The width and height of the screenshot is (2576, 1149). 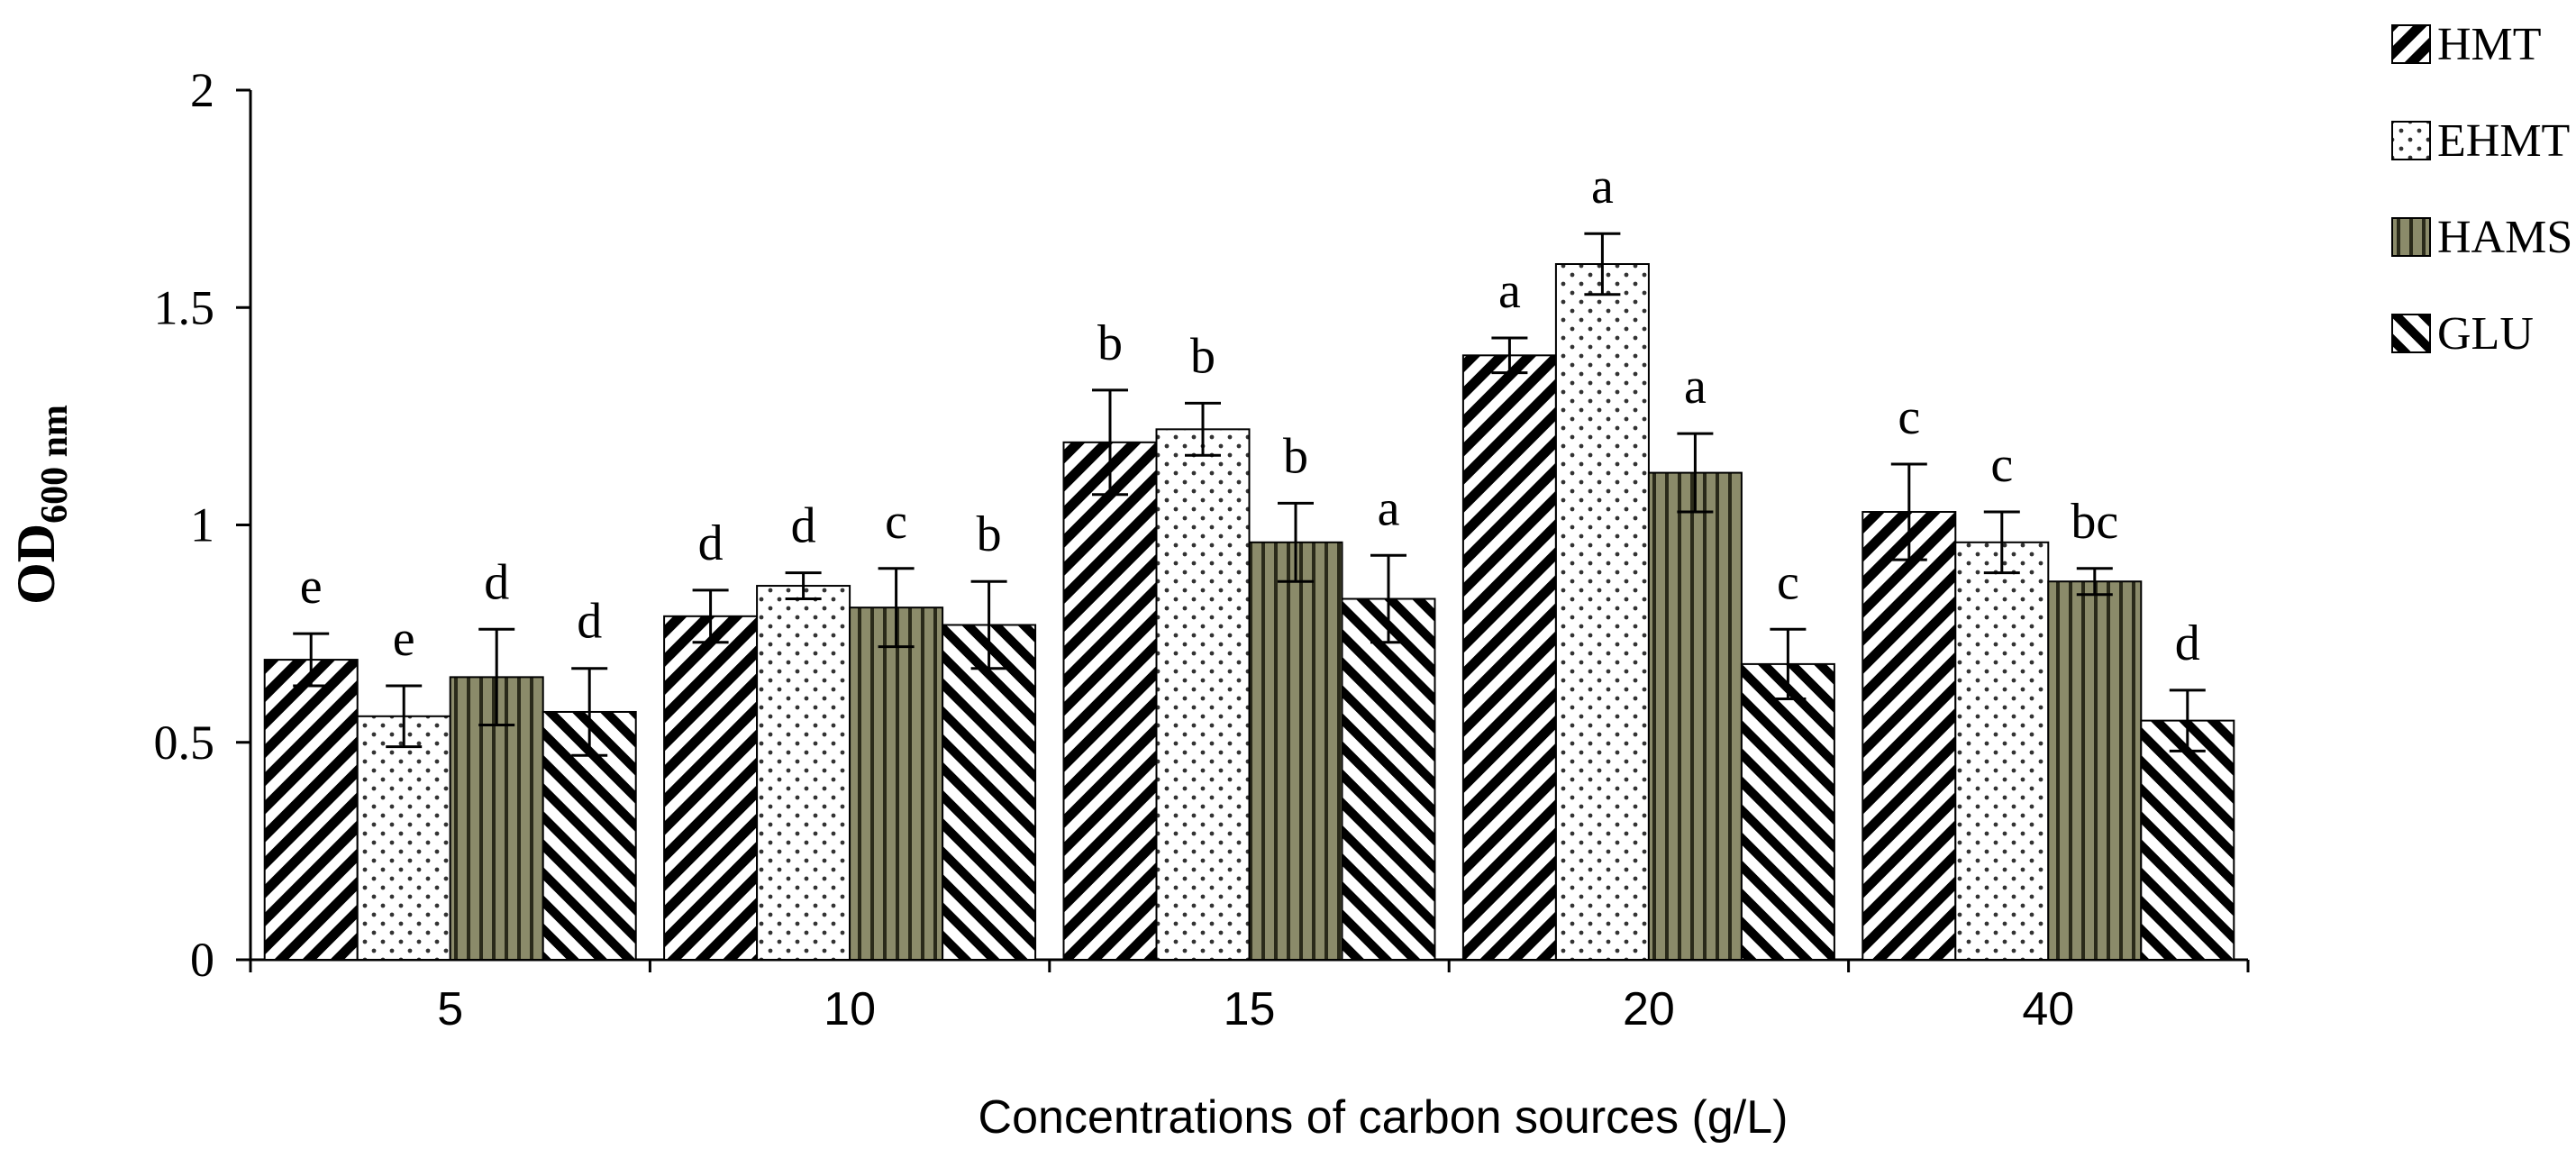 What do you see at coordinates (202, 525) in the screenshot?
I see `y-tick-label: 1` at bounding box center [202, 525].